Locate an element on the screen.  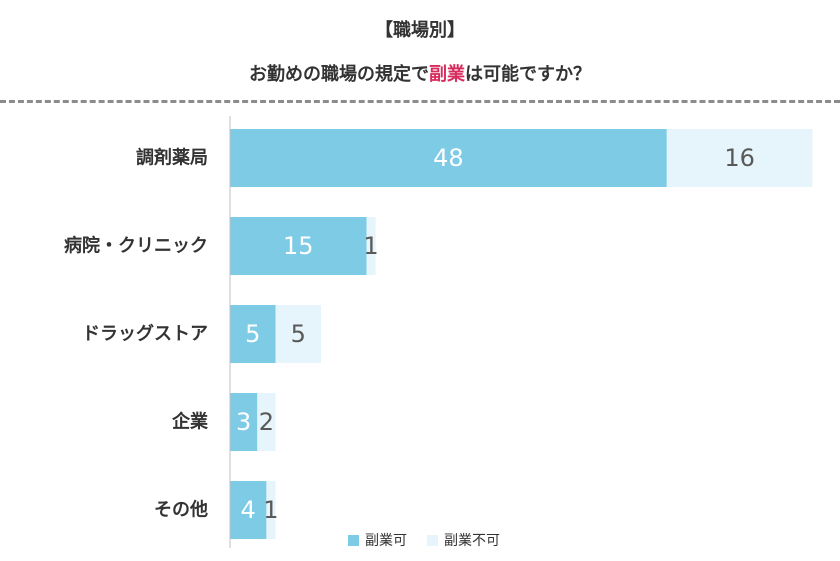
data-label-allowed: 3 is located at coordinates (243, 422).